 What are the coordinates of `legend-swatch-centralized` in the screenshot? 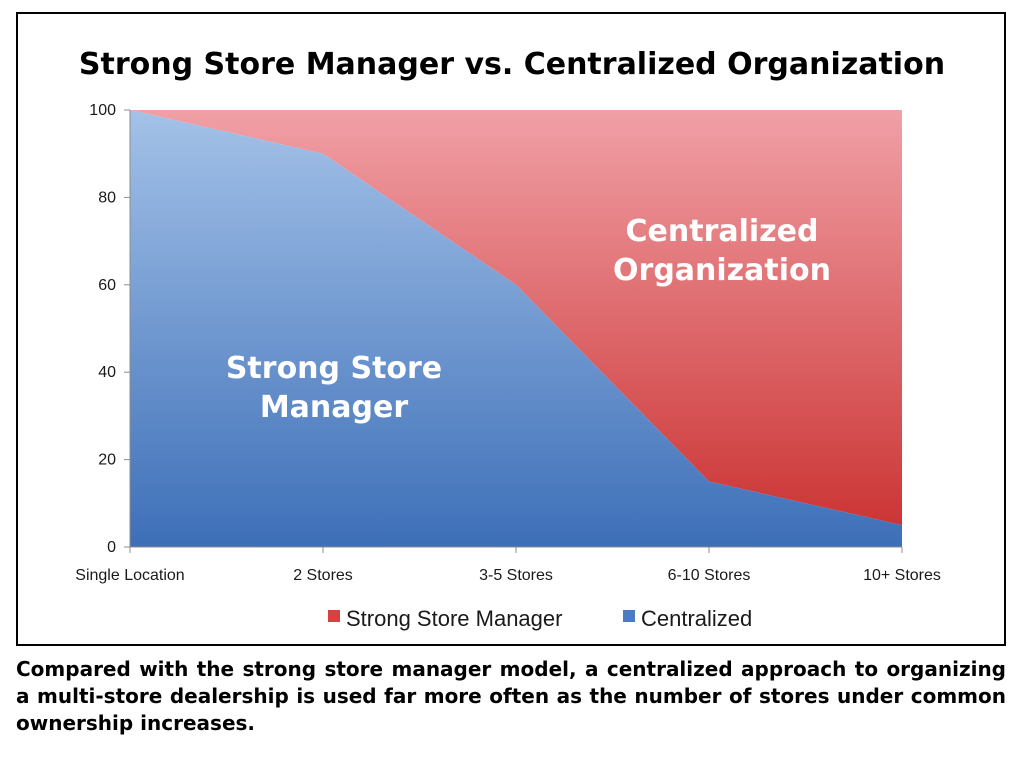 It's located at (629, 616).